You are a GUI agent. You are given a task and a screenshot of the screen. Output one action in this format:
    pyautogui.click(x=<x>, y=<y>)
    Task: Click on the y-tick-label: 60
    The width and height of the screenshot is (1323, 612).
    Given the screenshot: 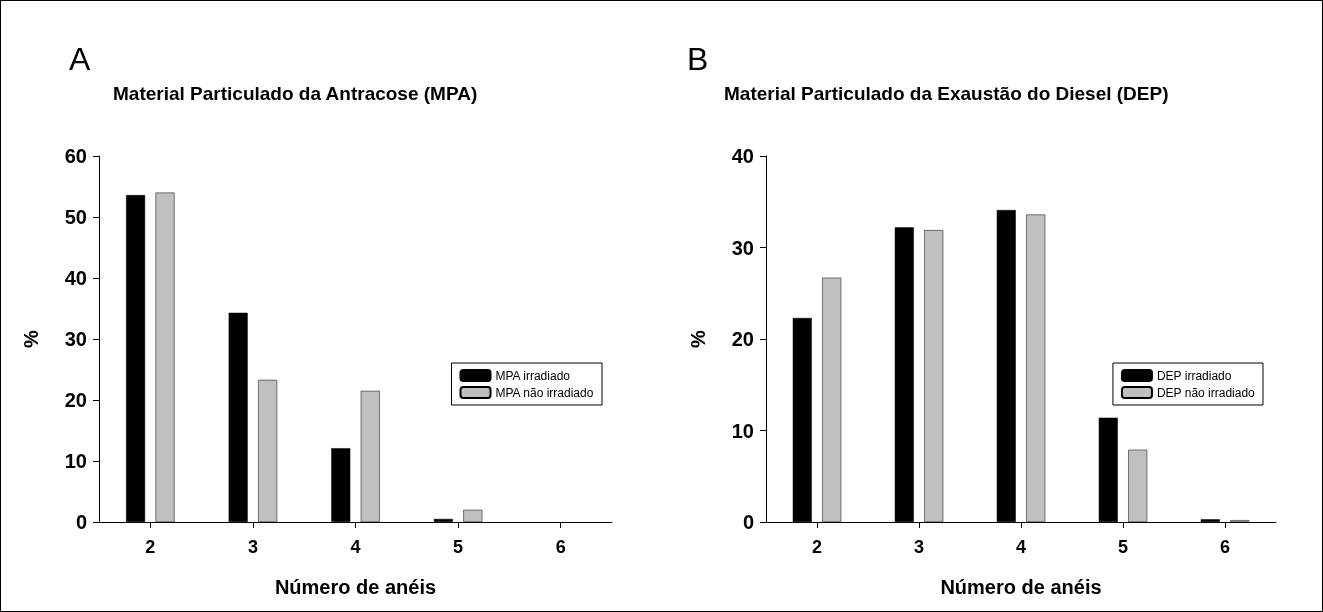 What is the action you would take?
    pyautogui.click(x=75, y=156)
    